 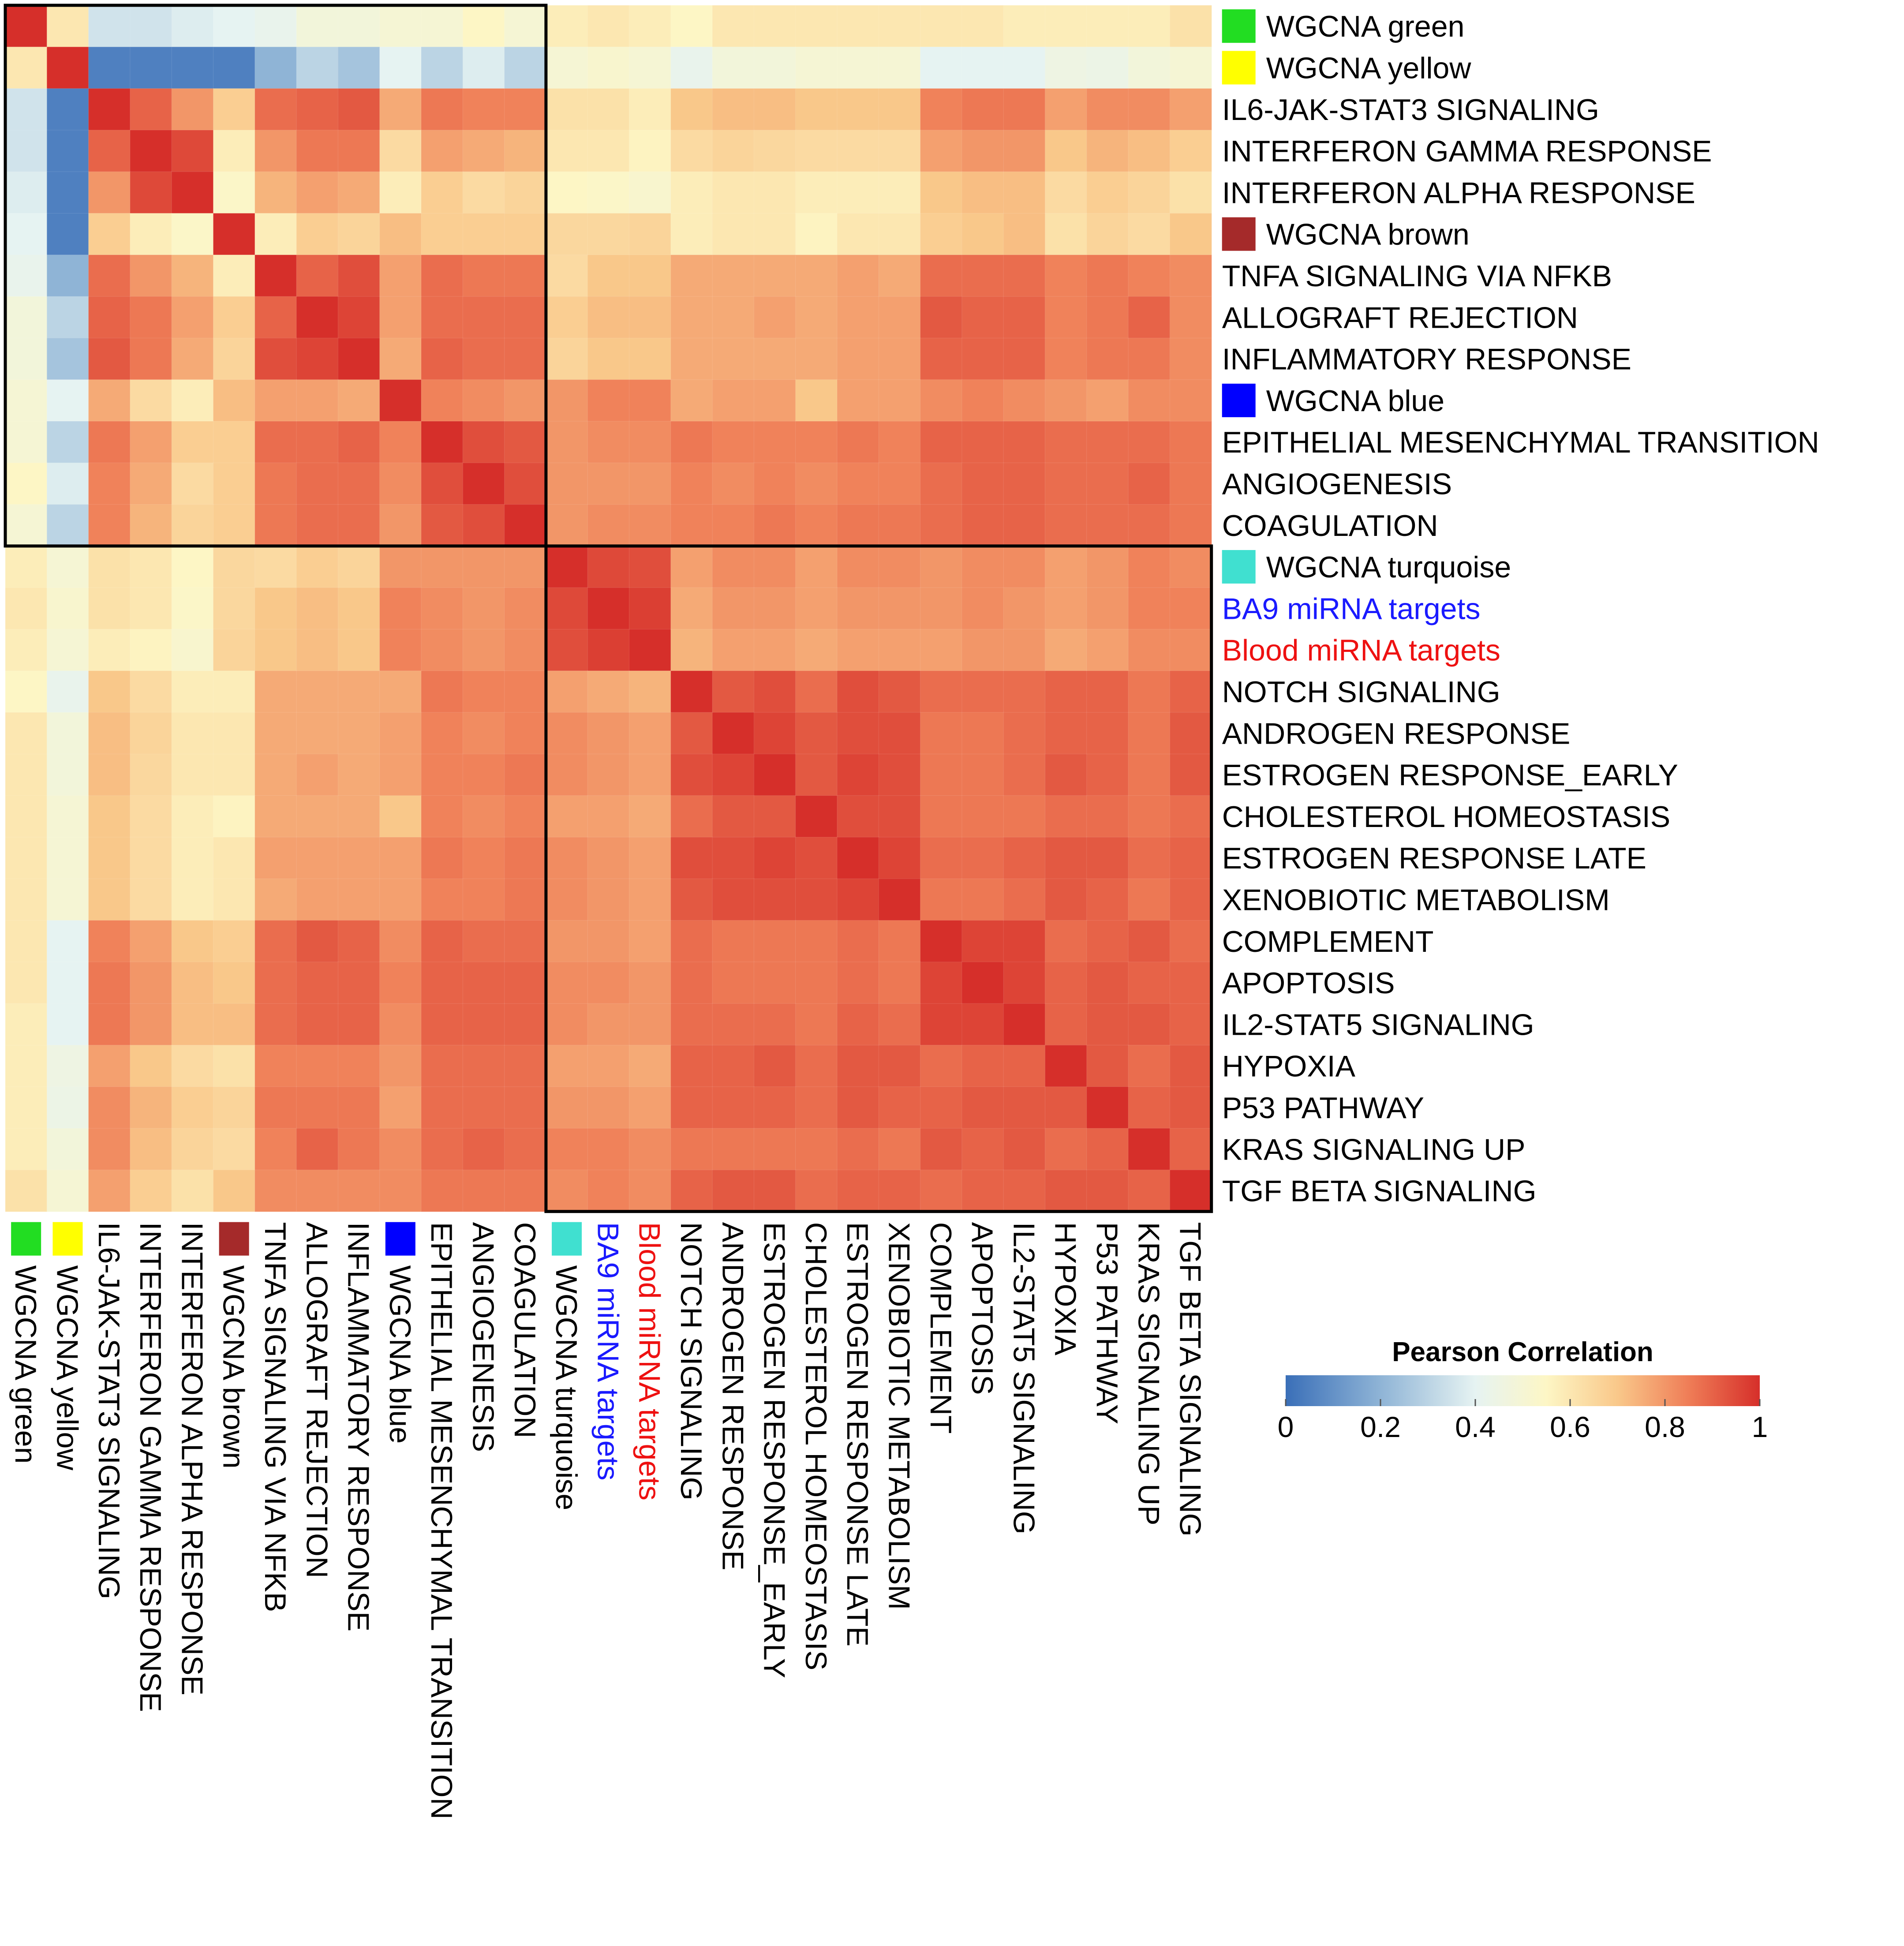 What do you see at coordinates (151, 1467) in the screenshot?
I see `col-label-interferon-gamma-response: INTERFERON GAMMA RESPONSE` at bounding box center [151, 1467].